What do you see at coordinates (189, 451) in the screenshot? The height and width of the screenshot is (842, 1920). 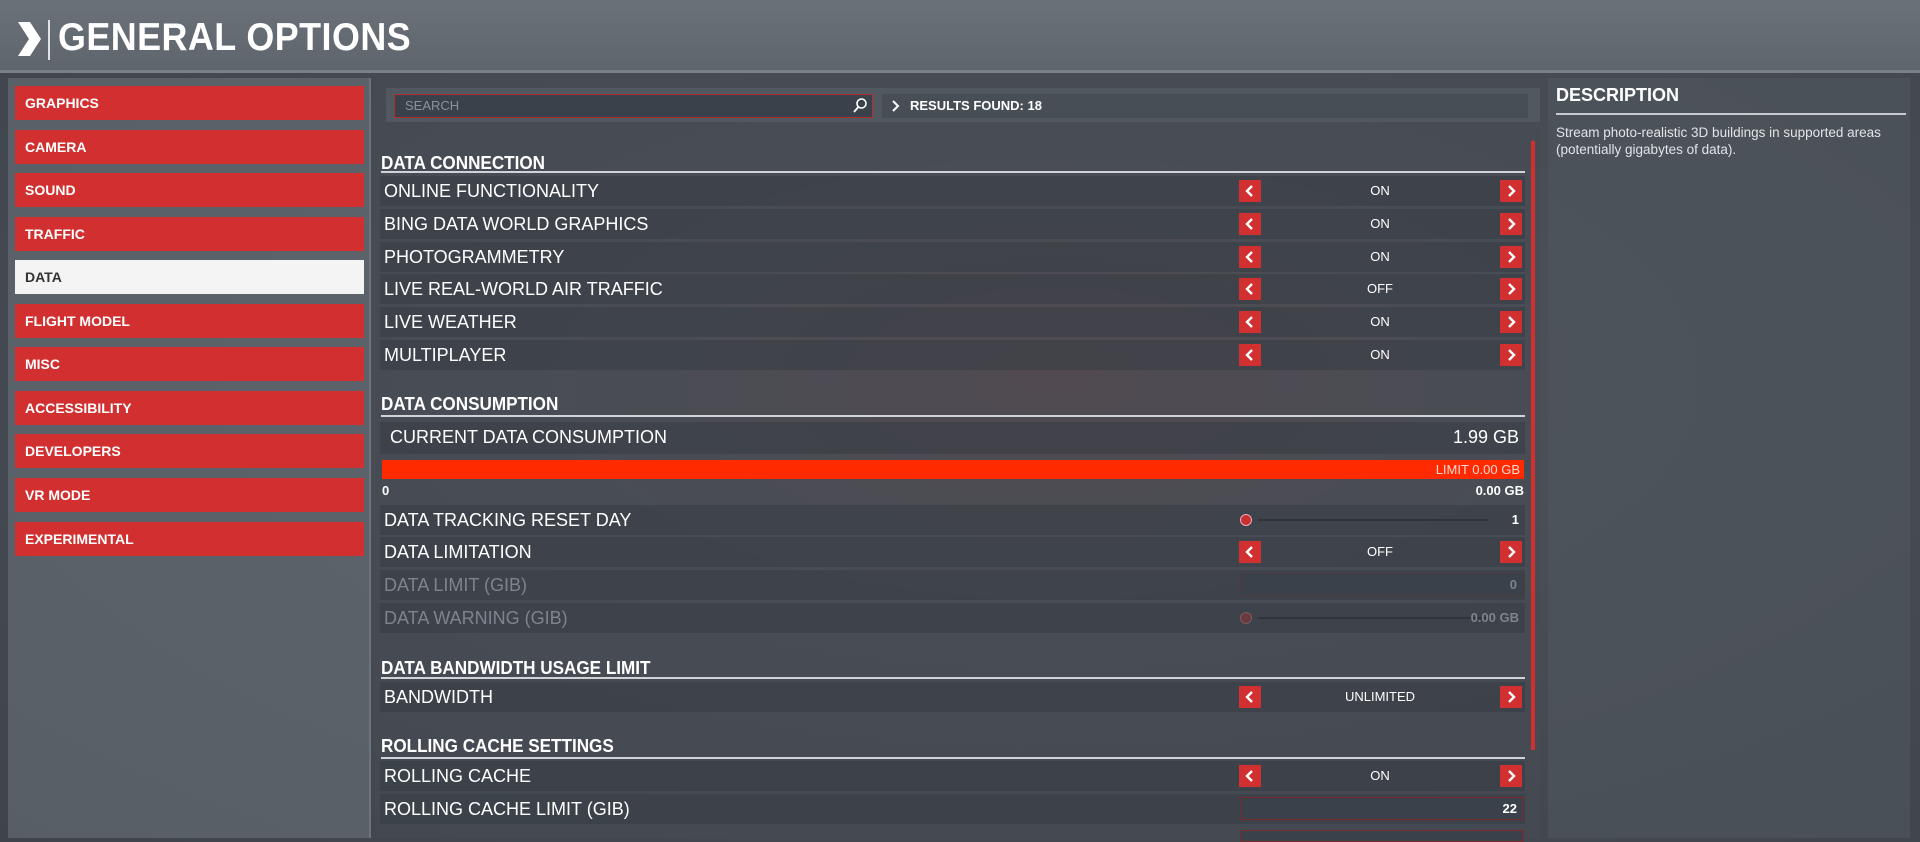 I see `sidebar-item-developers: DEVELOPERS` at bounding box center [189, 451].